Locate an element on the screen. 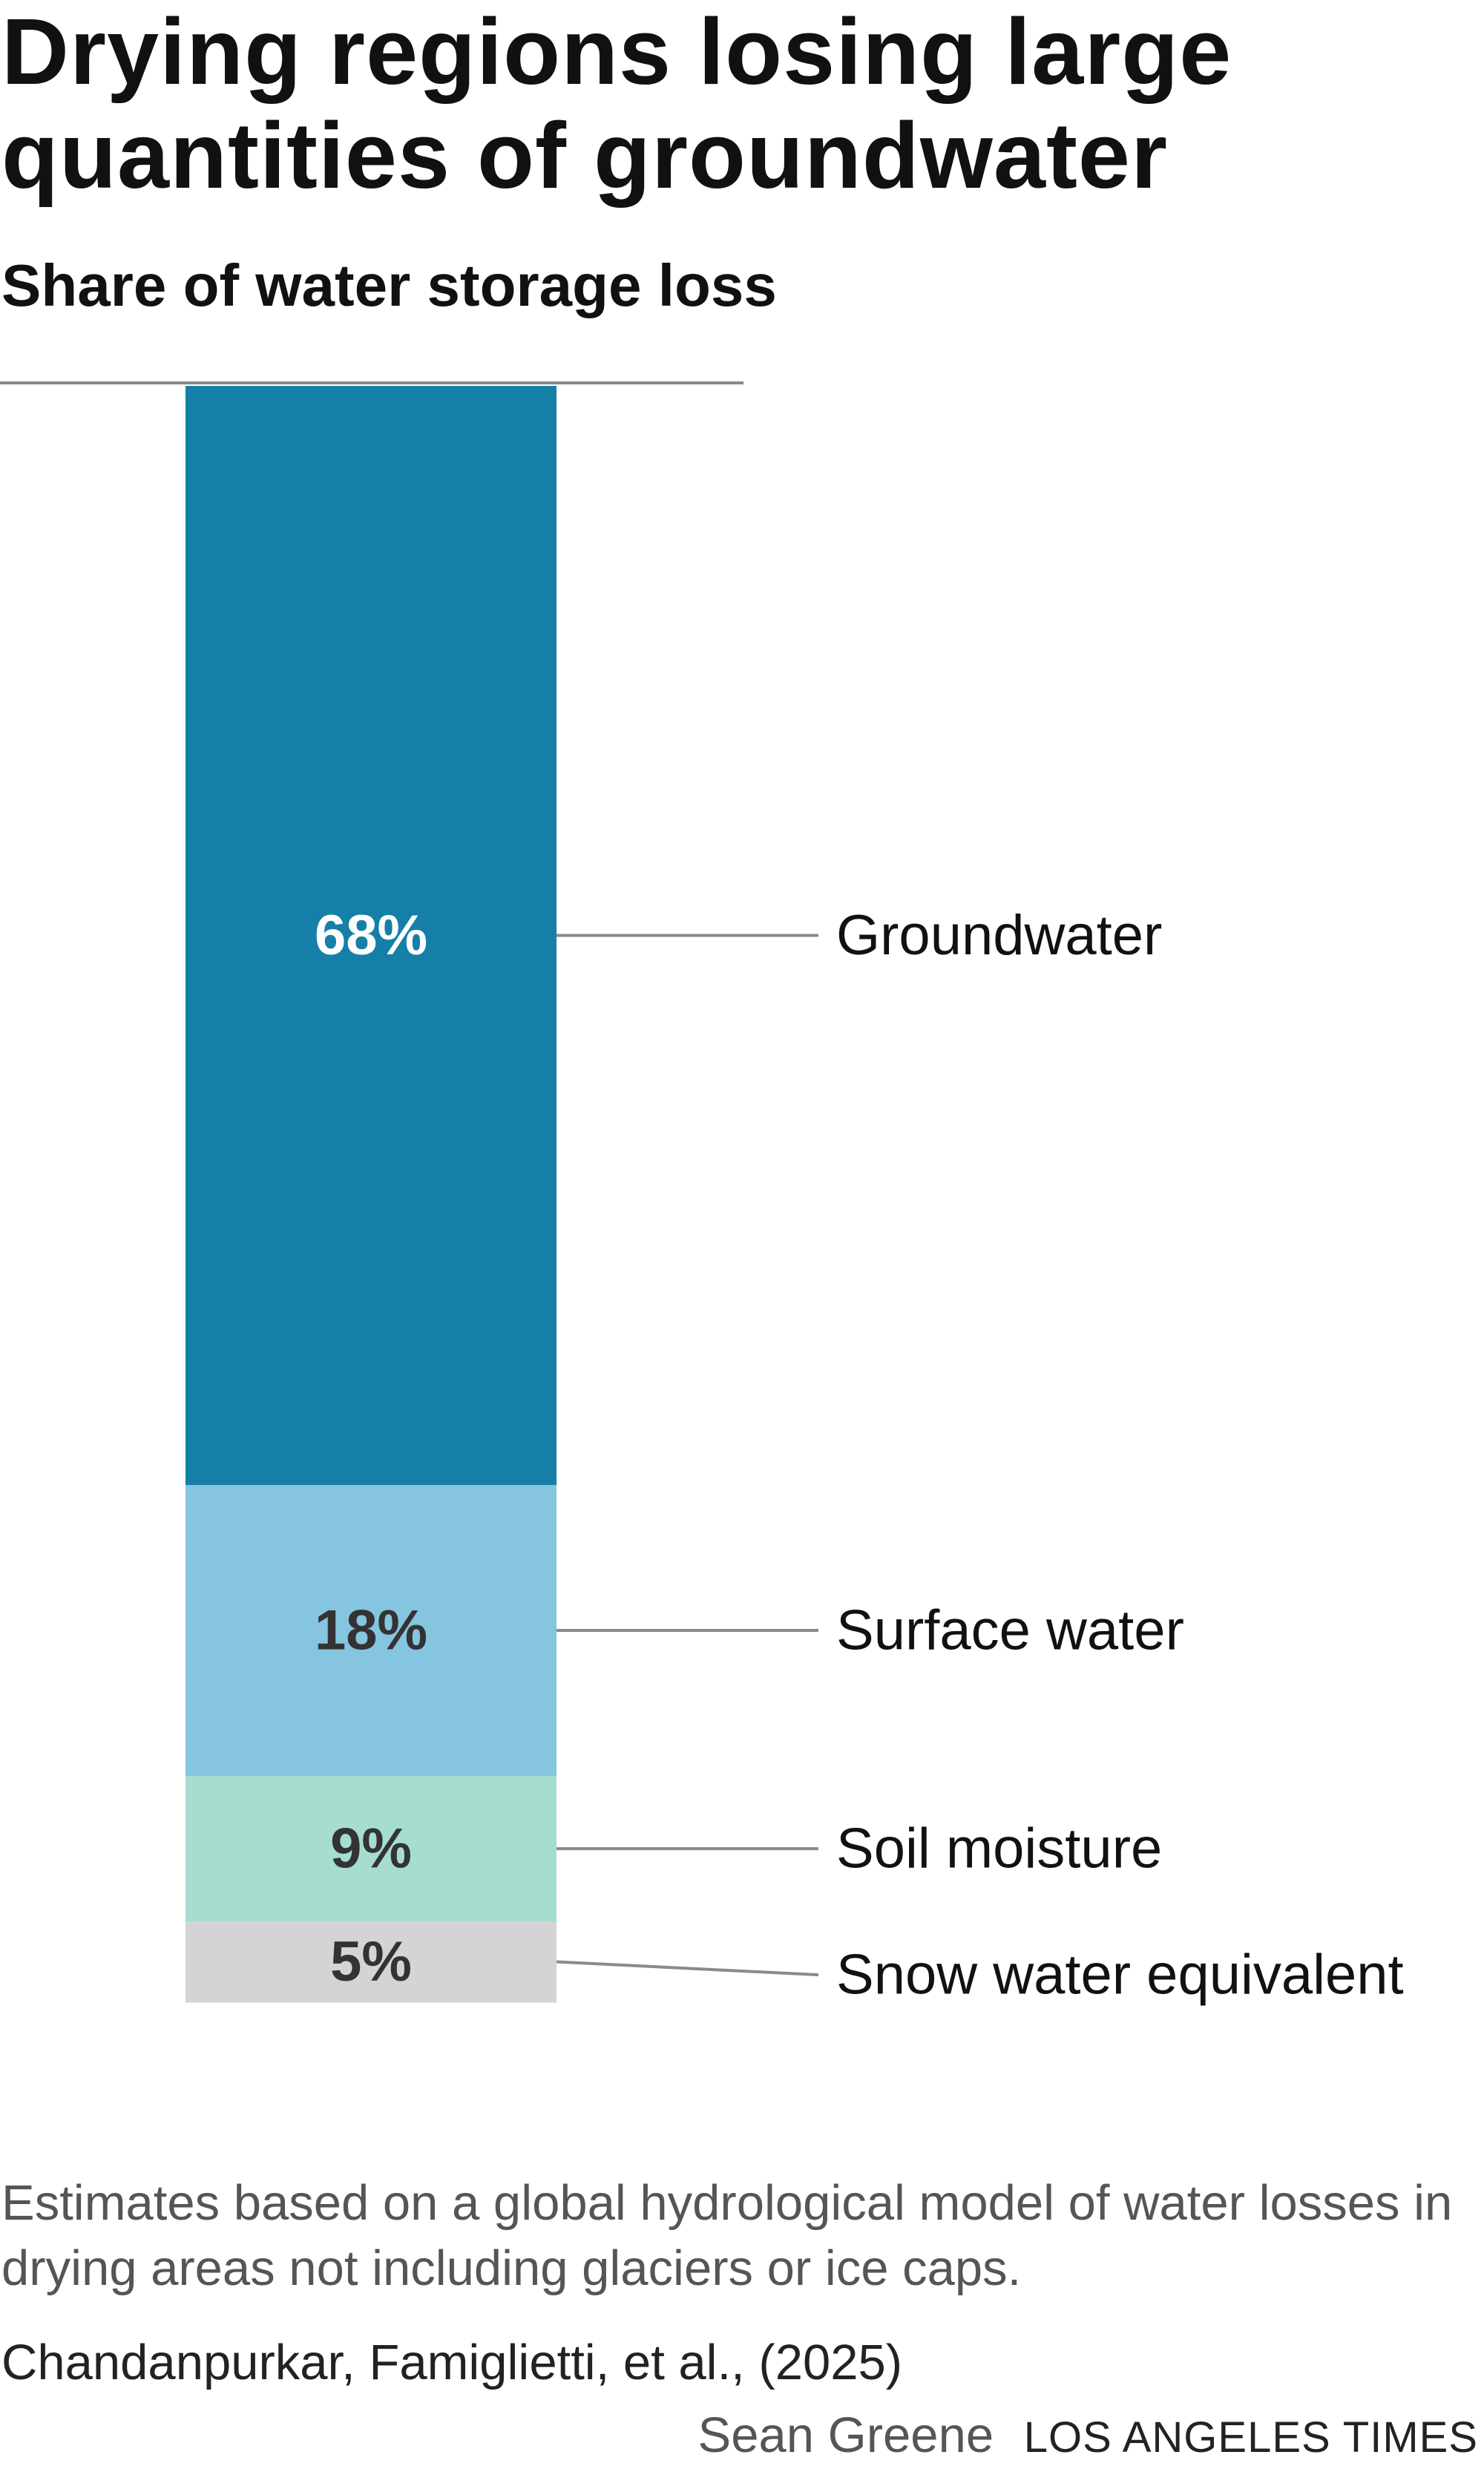 This screenshot has height=2469, width=1484. value-label-snow-water-equivalent: 5% is located at coordinates (371, 1961).